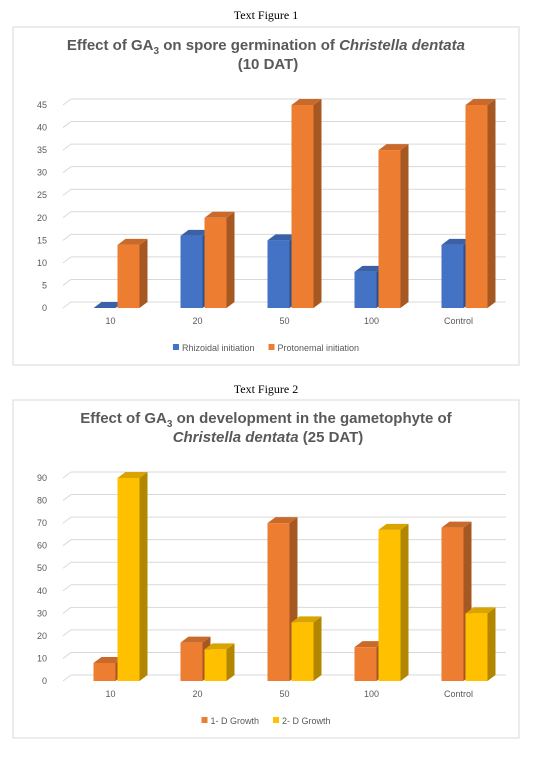 Image resolution: width=553 pixels, height=763 pixels. Describe the element at coordinates (312, 418) in the screenshot. I see `title-part: on development in the gametophyte of` at that location.